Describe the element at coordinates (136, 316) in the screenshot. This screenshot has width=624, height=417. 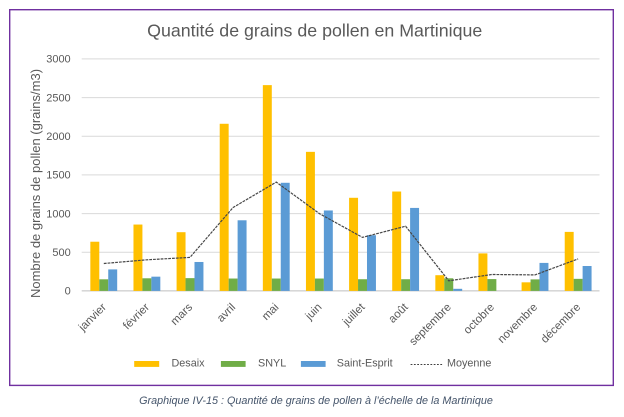
I see `svg-text: février` at that location.